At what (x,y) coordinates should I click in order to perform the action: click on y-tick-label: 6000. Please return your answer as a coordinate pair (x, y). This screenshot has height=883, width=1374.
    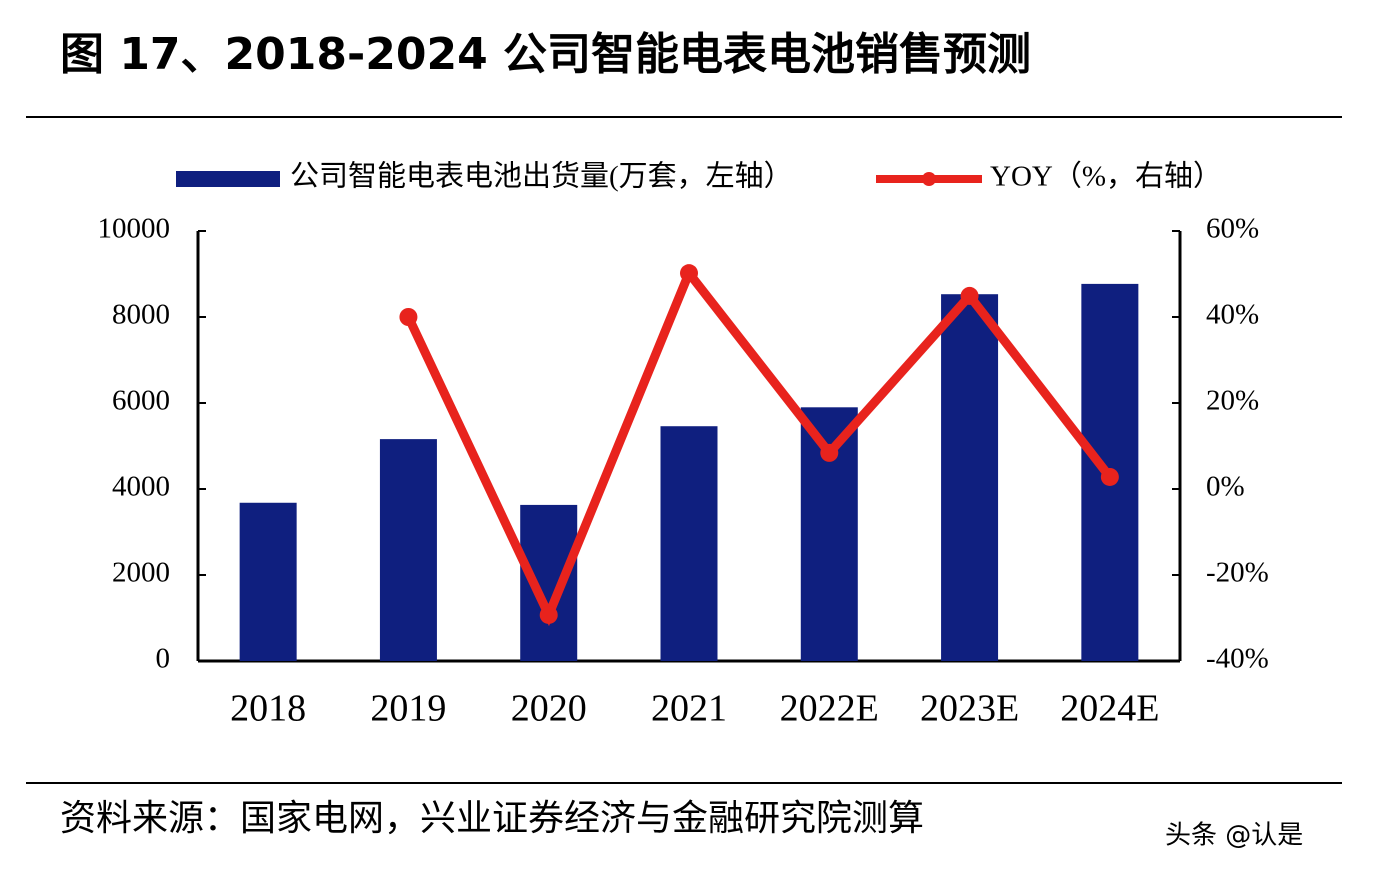
    Looking at the image, I should click on (141, 401).